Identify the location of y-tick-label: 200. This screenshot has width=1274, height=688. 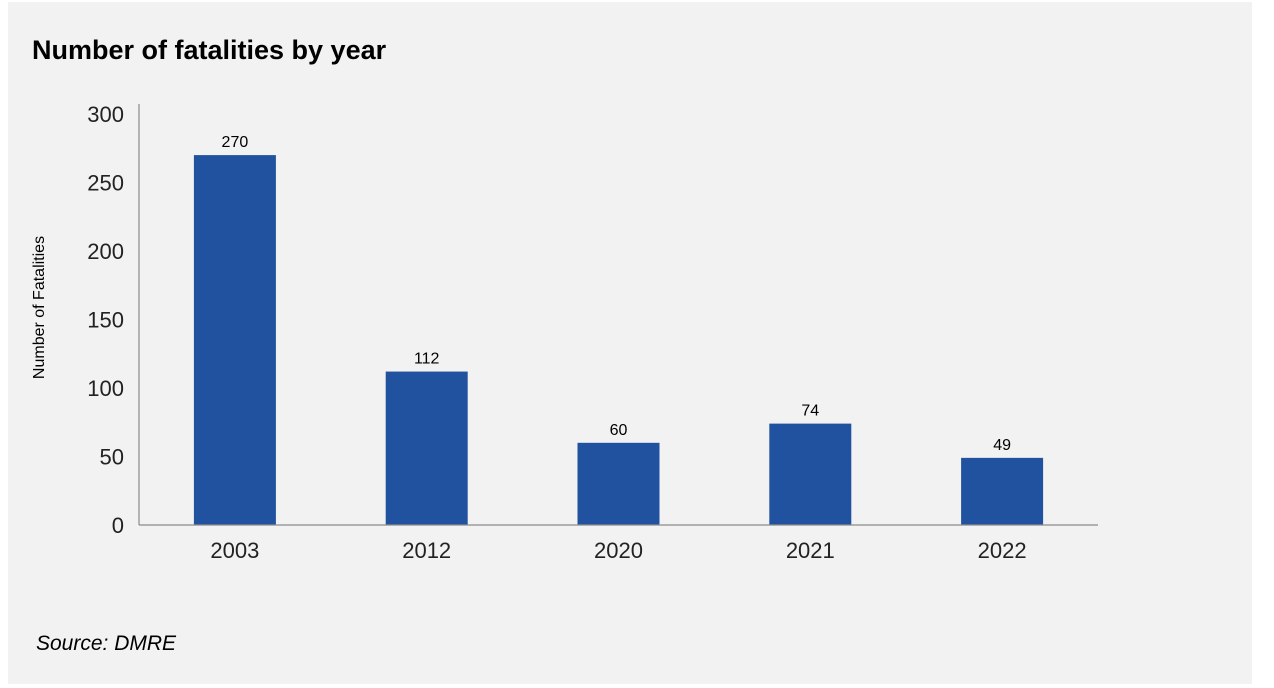
(105, 251).